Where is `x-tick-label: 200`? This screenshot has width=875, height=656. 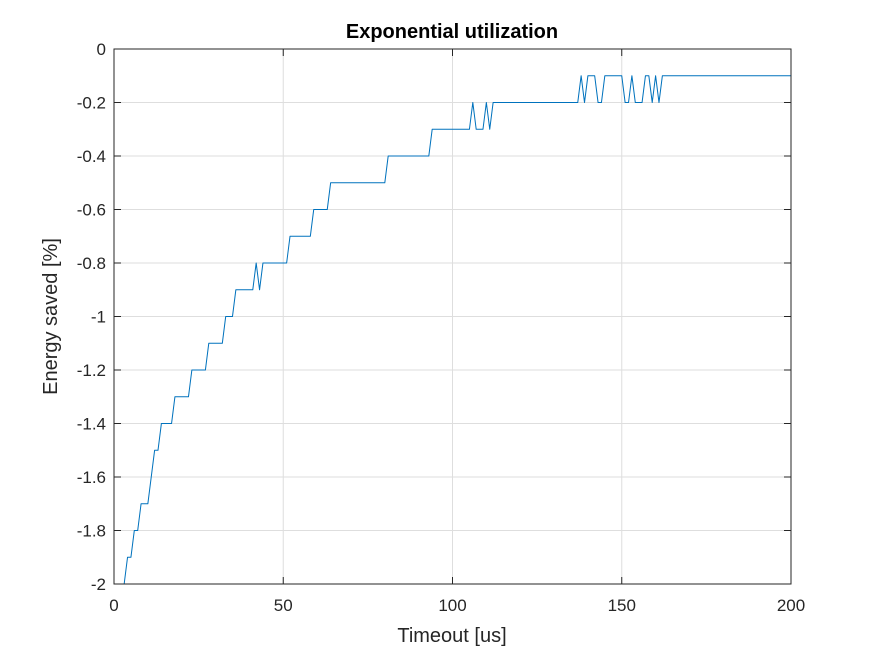 x-tick-label: 200 is located at coordinates (791, 605).